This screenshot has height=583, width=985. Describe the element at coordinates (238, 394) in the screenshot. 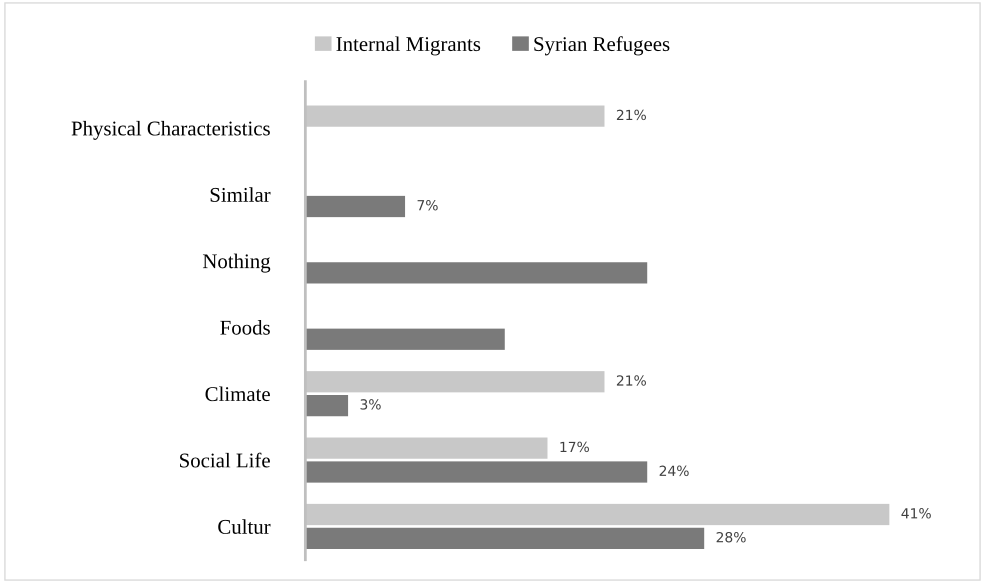

I see `y-tick-label: Climate` at that location.